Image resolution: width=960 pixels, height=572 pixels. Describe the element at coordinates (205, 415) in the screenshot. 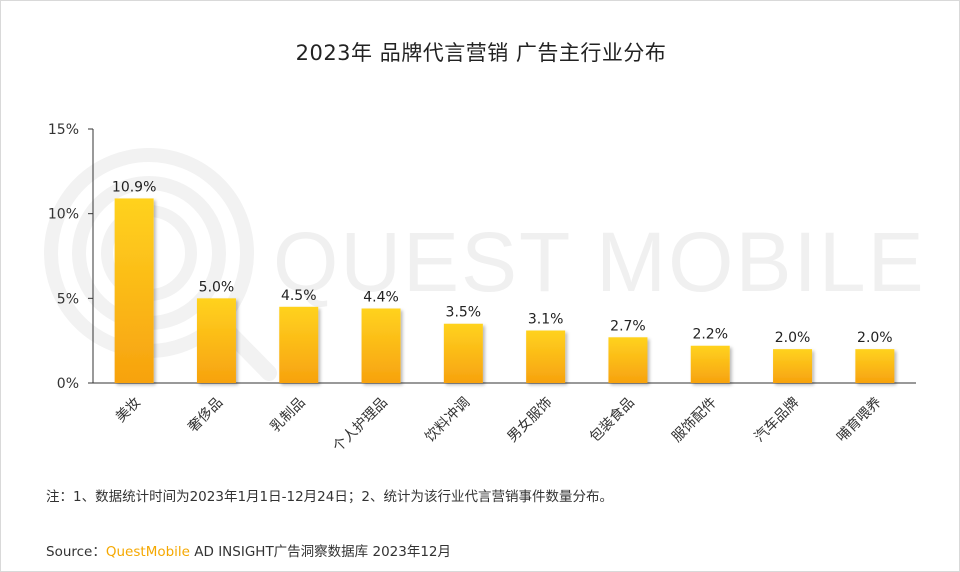

I see `x-category-label: 奢侈品` at that location.